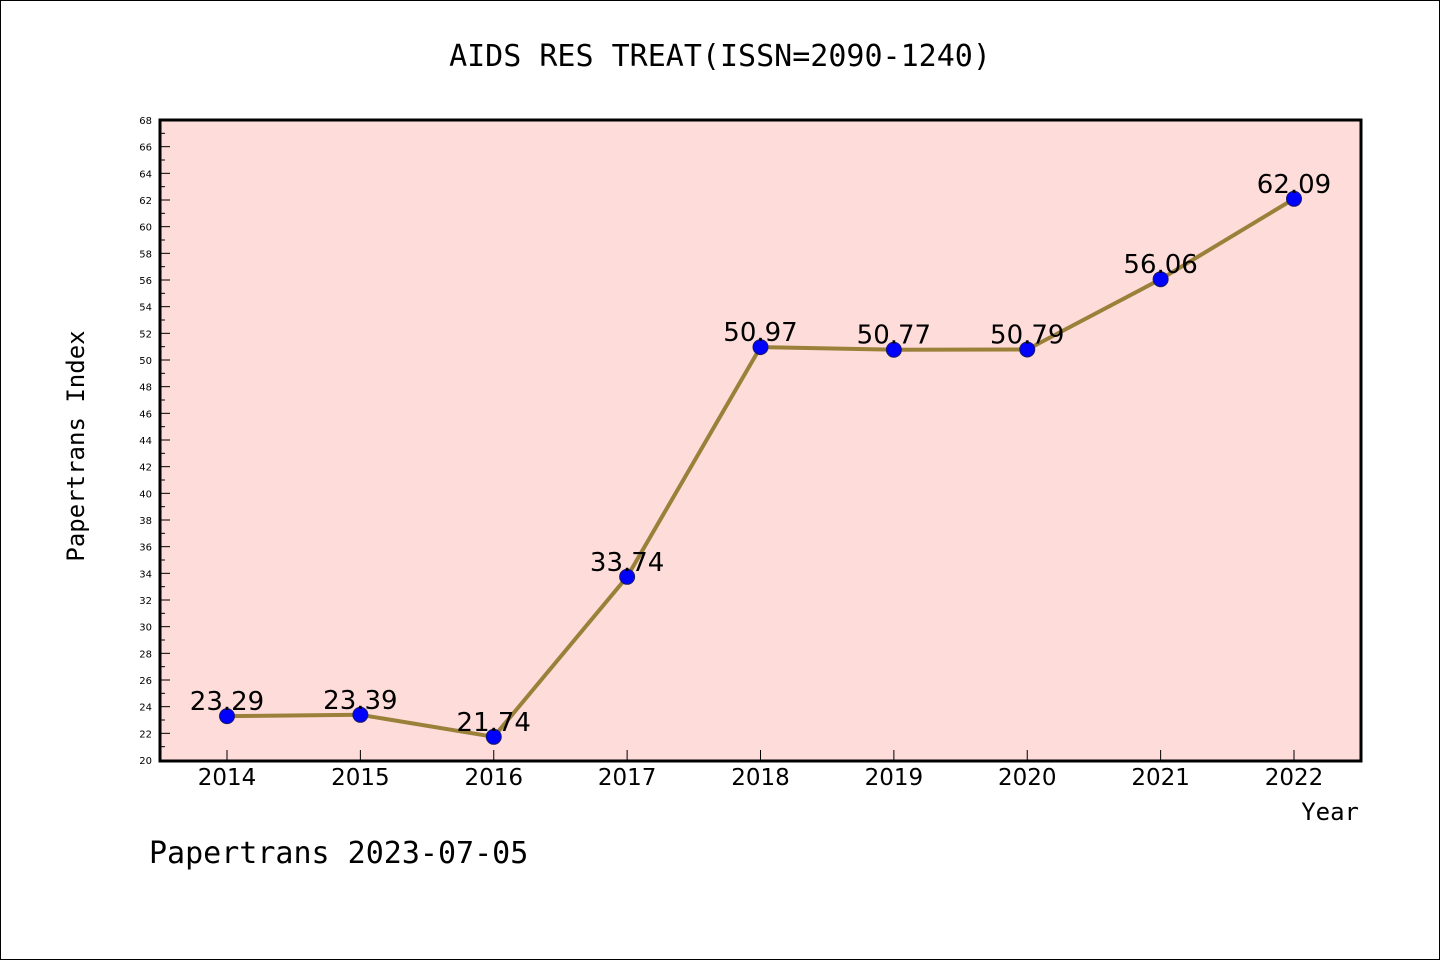  Describe the element at coordinates (1160, 778) in the screenshot. I see `x-tick-label: 2021` at that location.